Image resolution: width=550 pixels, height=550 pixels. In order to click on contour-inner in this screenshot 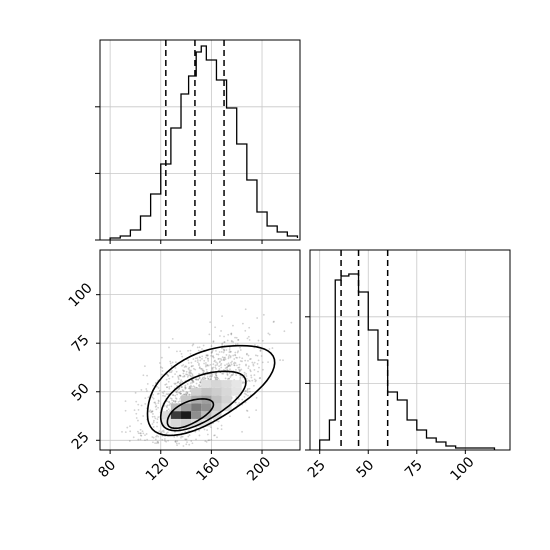, I will do `click(190, 414)`.